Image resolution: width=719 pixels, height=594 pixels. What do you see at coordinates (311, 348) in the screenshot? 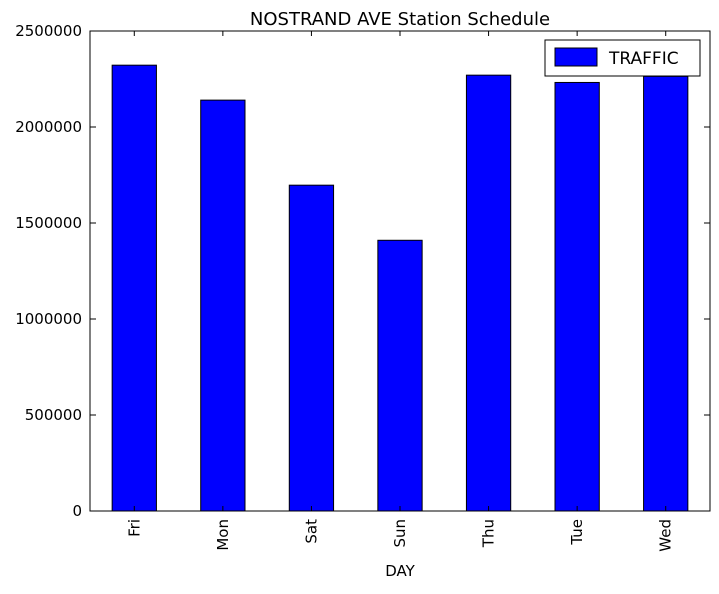
I see `bar-sat` at bounding box center [311, 348].